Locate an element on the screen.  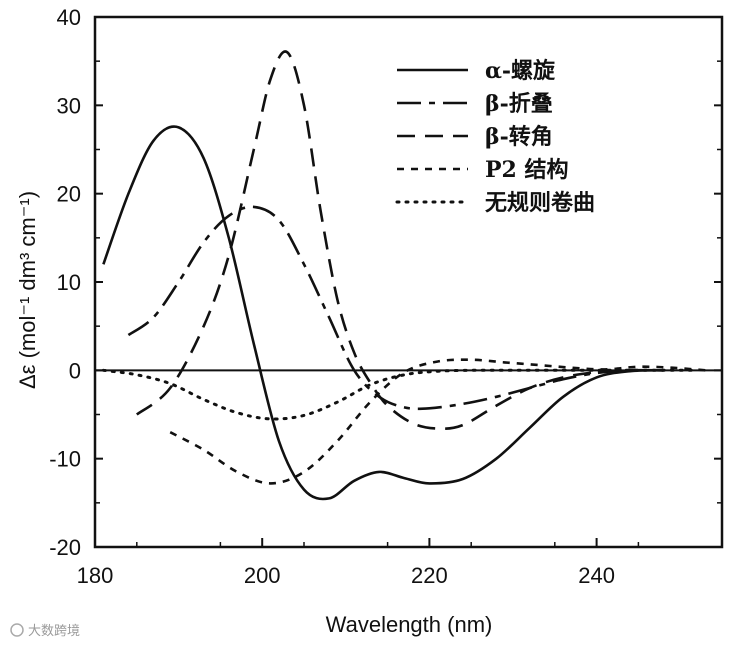
x-axis-label: Wavelength (nm) is located at coordinates (409, 624).